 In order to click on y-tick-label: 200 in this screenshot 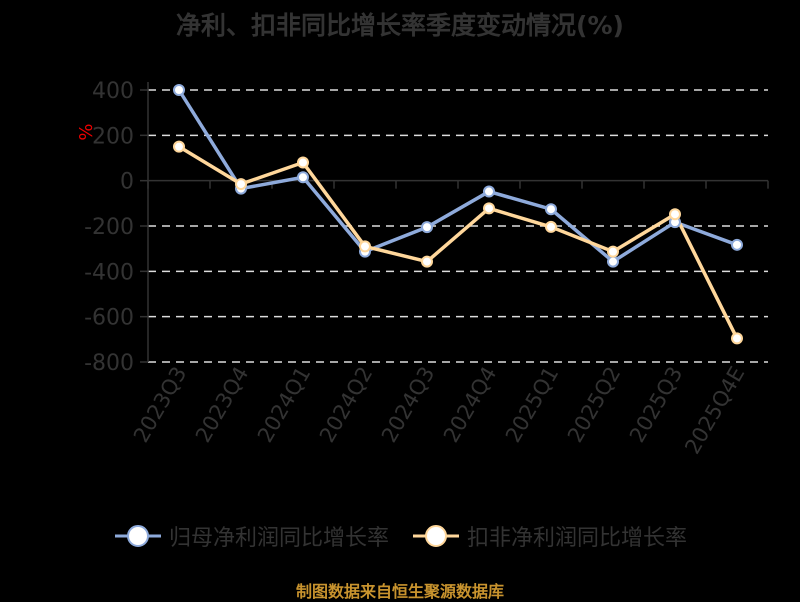, I will do `click(113, 136)`.